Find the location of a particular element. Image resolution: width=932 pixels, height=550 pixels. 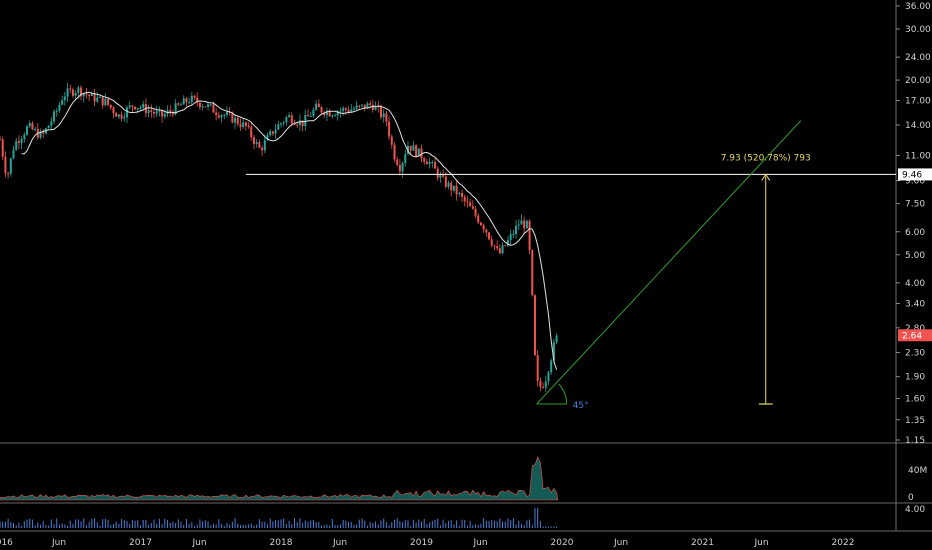

price-tick-label: 36.00 is located at coordinates (918, 7).